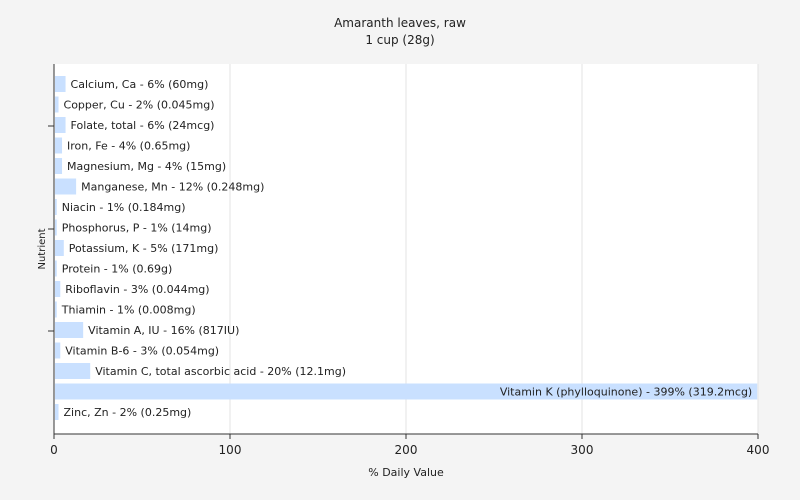 The height and width of the screenshot is (500, 800). What do you see at coordinates (140, 84) in the screenshot?
I see `bar-label: Calcium, Ca - 6% (60mg)` at bounding box center [140, 84].